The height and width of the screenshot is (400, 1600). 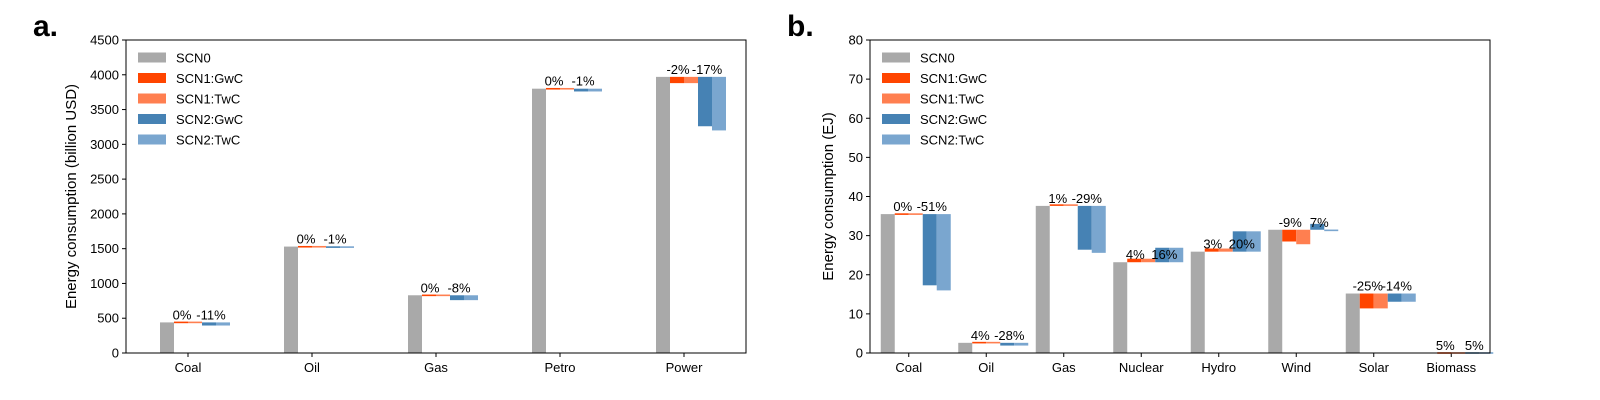 What do you see at coordinates (104, 179) in the screenshot?
I see `y-tick-label: 2500` at bounding box center [104, 179].